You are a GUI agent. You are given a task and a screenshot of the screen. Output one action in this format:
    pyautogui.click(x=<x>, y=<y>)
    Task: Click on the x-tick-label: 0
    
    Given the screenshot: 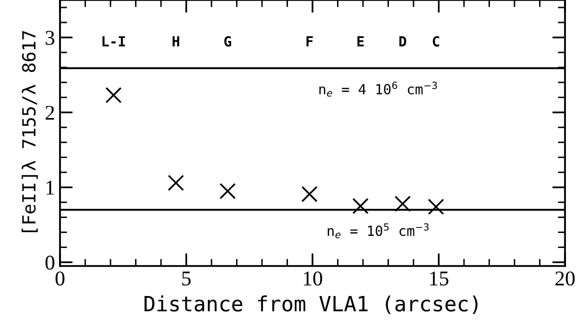 What is the action you would take?
    pyautogui.click(x=60, y=278)
    